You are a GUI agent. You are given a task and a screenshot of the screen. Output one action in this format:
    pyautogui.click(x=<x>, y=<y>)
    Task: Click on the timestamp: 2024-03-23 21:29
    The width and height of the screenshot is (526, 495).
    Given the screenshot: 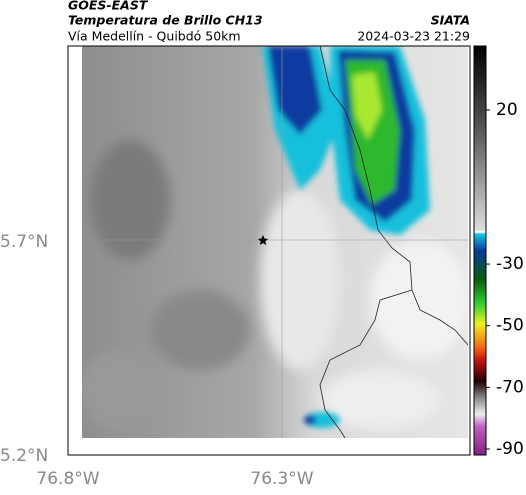 What is the action you would take?
    pyautogui.click(x=413, y=36)
    